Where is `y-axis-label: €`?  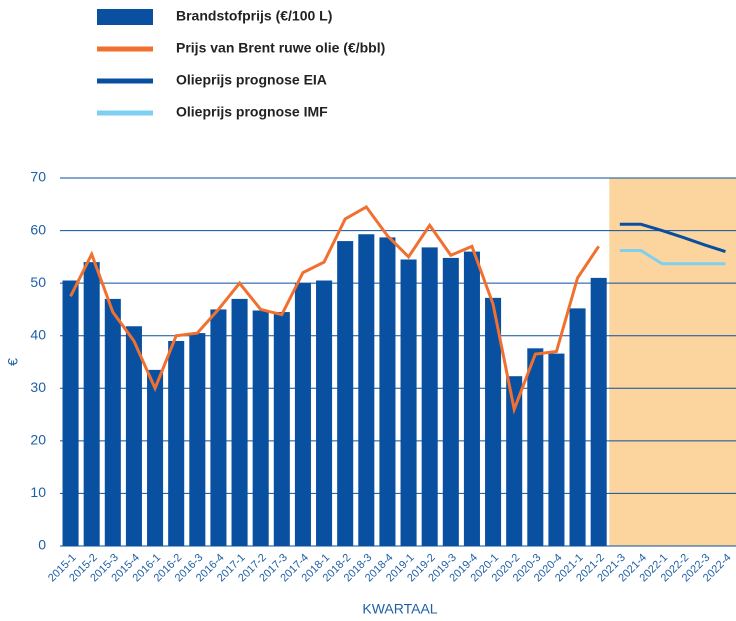
y-axis-label: € is located at coordinates (13, 362).